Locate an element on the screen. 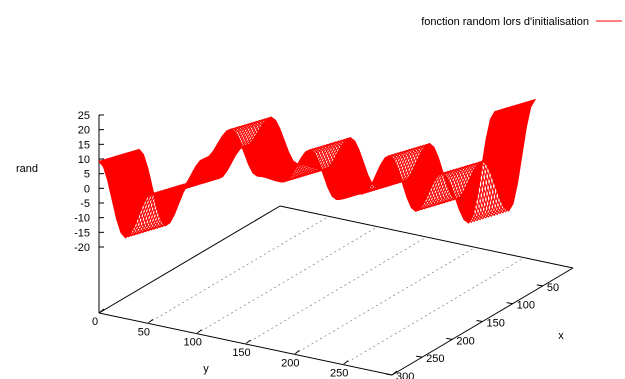  z-tick-label: 20 is located at coordinates (84, 131).